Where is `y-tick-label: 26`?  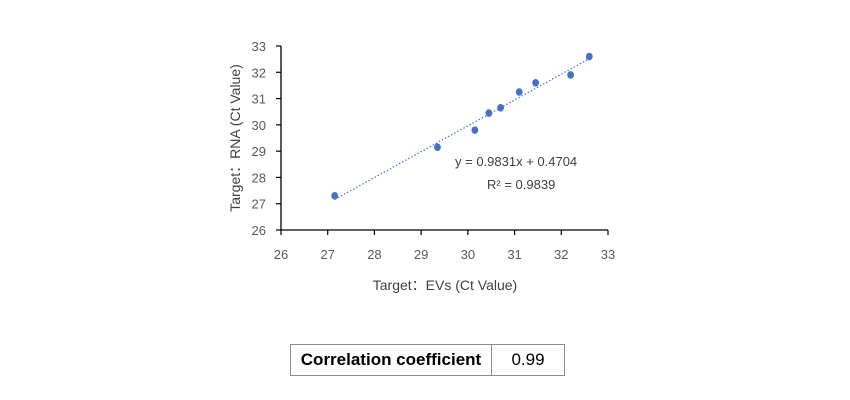 y-tick-label: 26 is located at coordinates (259, 230).